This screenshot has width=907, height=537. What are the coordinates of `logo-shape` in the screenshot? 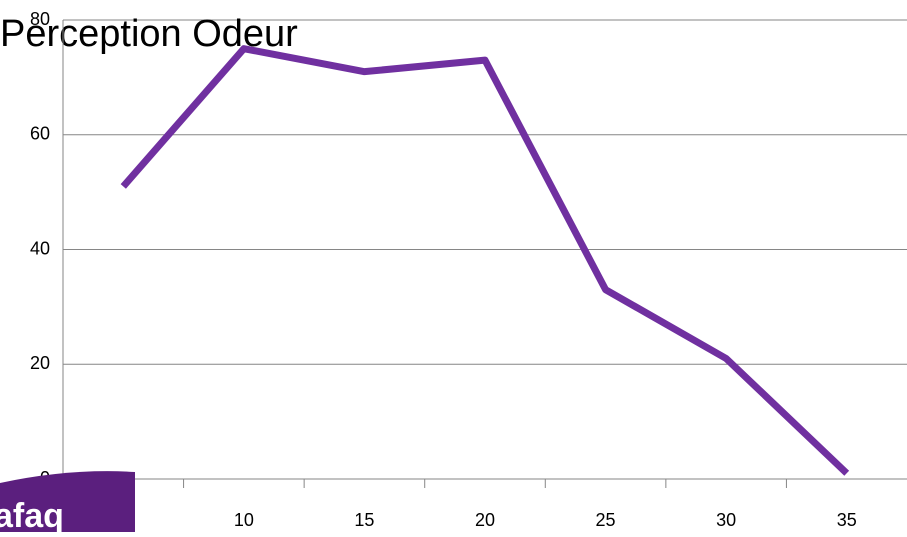 It's located at (67, 501).